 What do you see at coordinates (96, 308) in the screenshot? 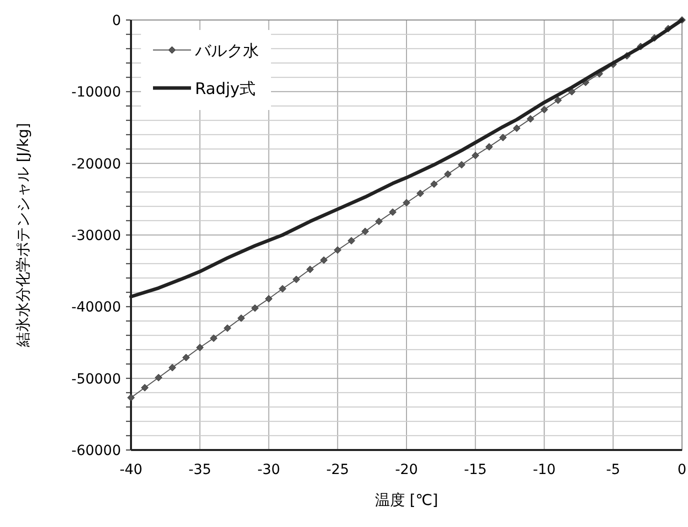
I see `y-tick-label: -40000` at bounding box center [96, 308].